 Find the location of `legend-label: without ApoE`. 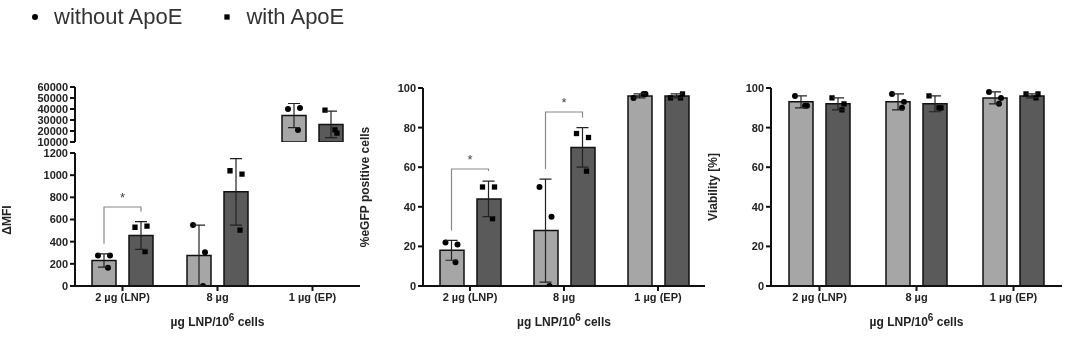

legend-label: without ApoE is located at coordinates (118, 17).